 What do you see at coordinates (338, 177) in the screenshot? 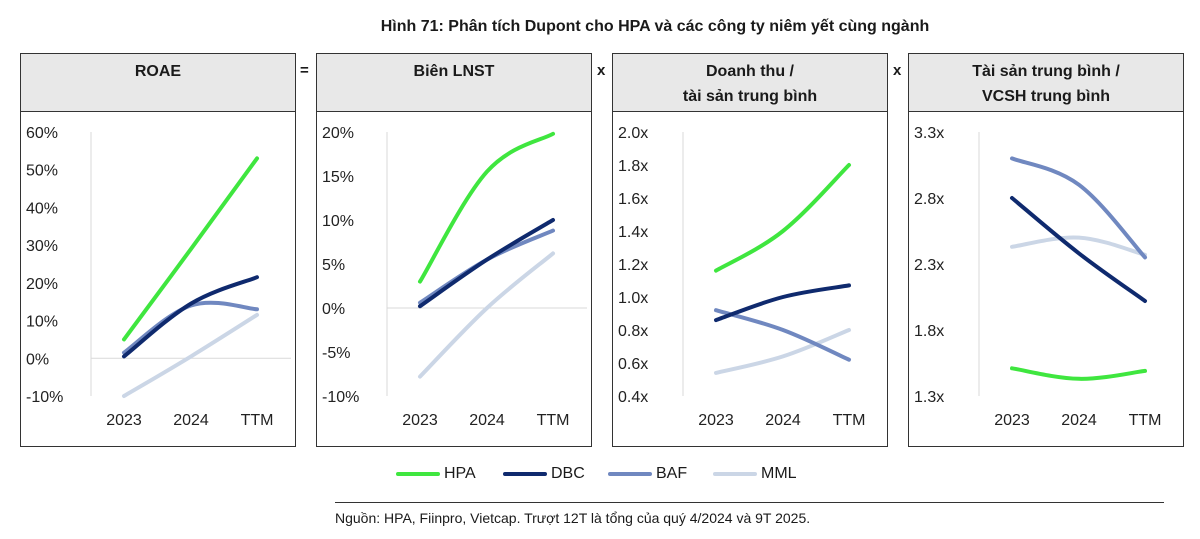
I see `y-tick-label: 15%` at bounding box center [338, 177].